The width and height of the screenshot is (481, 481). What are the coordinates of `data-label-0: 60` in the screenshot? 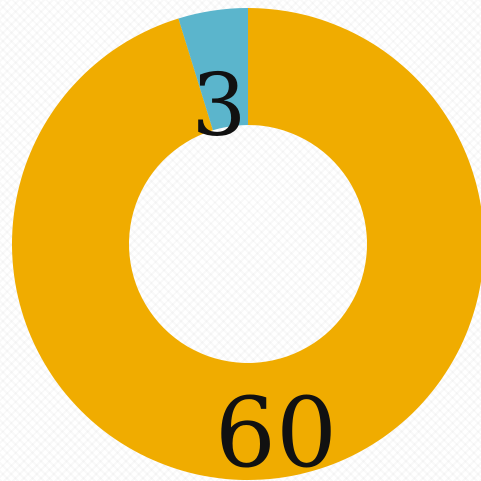 It's located at (276, 429).